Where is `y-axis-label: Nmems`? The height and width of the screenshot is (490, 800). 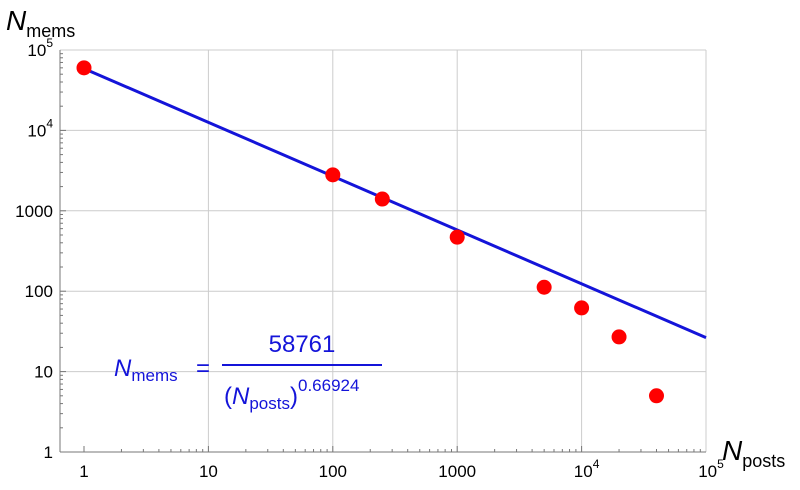
y-axis-label: Nmems is located at coordinates (40, 23).